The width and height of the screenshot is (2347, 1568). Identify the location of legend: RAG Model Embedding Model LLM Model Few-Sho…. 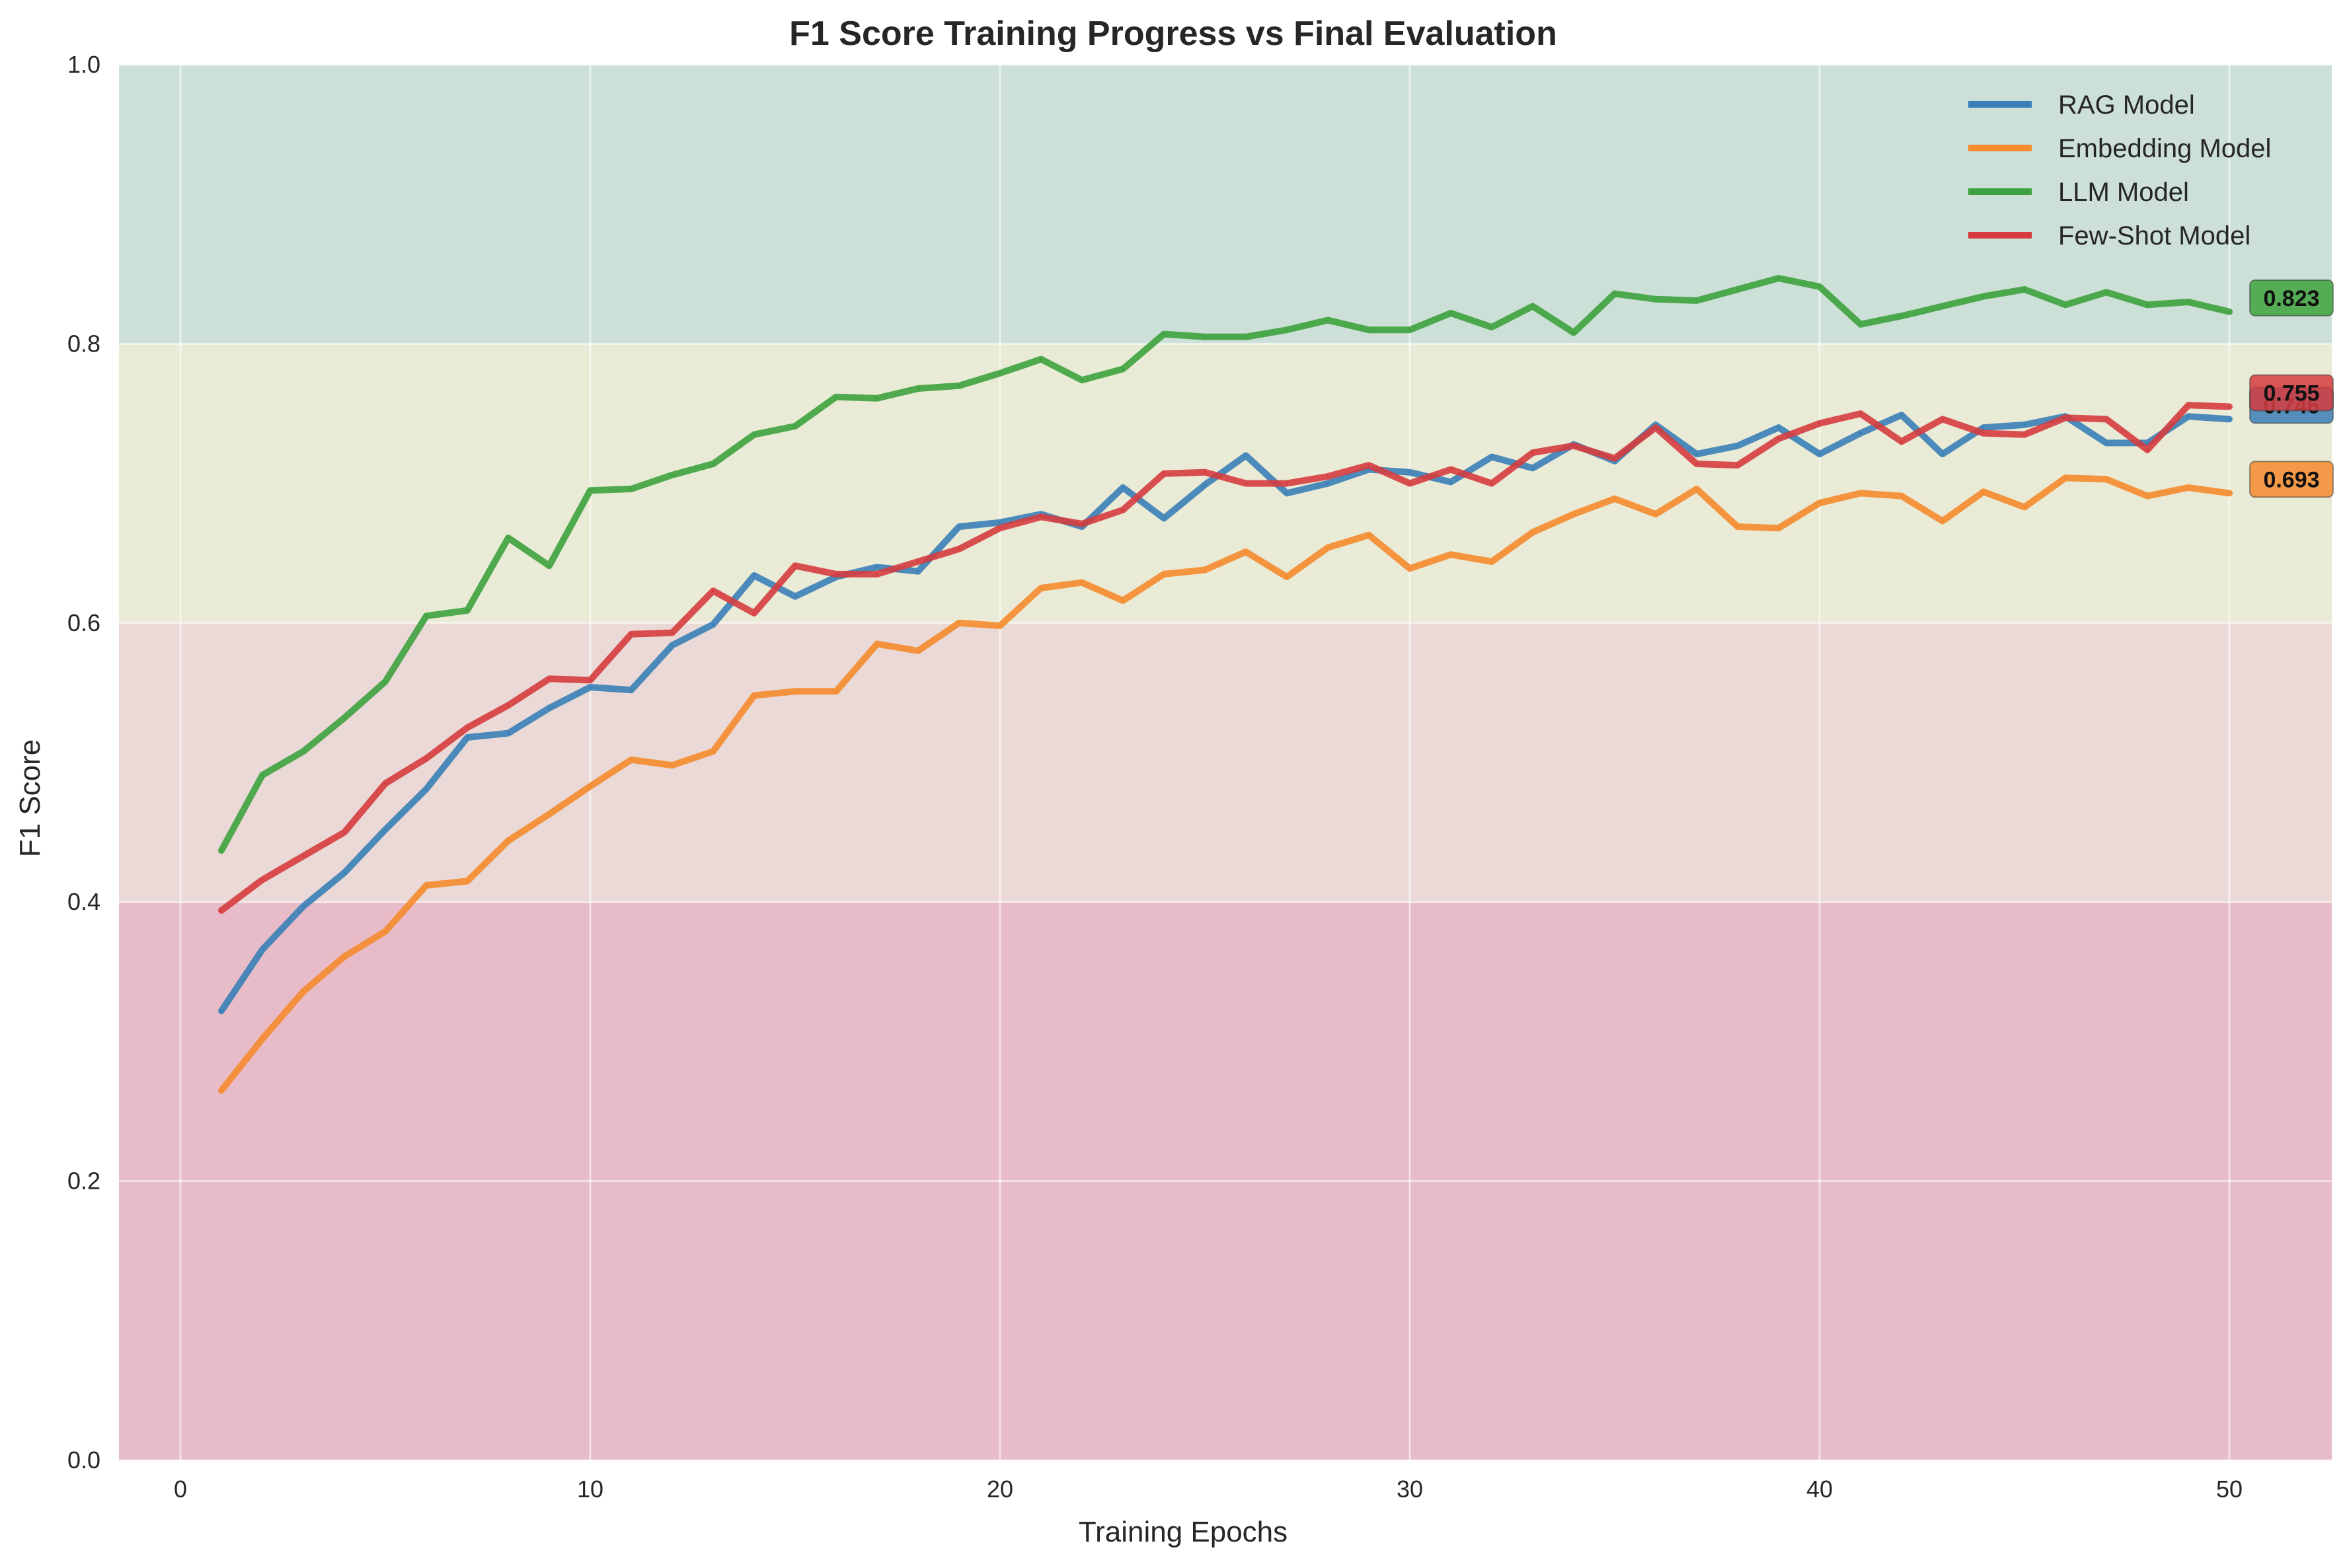
(2119, 170).